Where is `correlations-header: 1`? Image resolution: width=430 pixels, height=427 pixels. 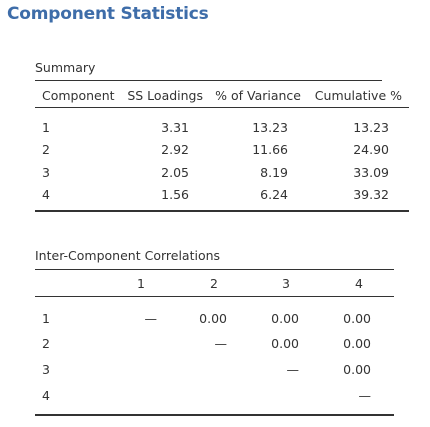
correlations-header: 1 is located at coordinates (141, 283).